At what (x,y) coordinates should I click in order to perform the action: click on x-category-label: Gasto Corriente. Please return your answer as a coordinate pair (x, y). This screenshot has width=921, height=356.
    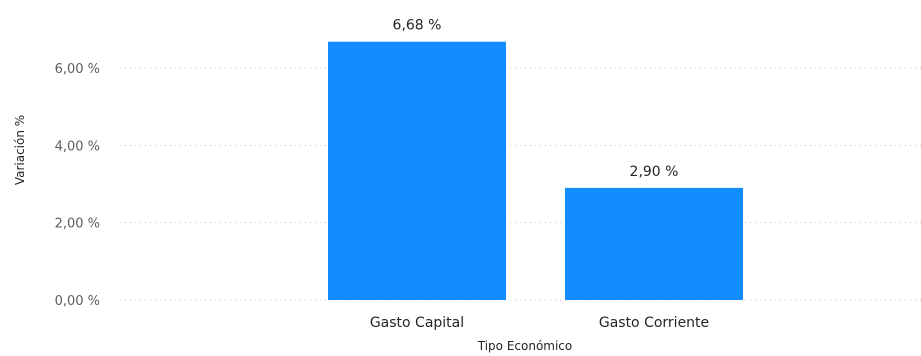
    Looking at the image, I should click on (654, 323).